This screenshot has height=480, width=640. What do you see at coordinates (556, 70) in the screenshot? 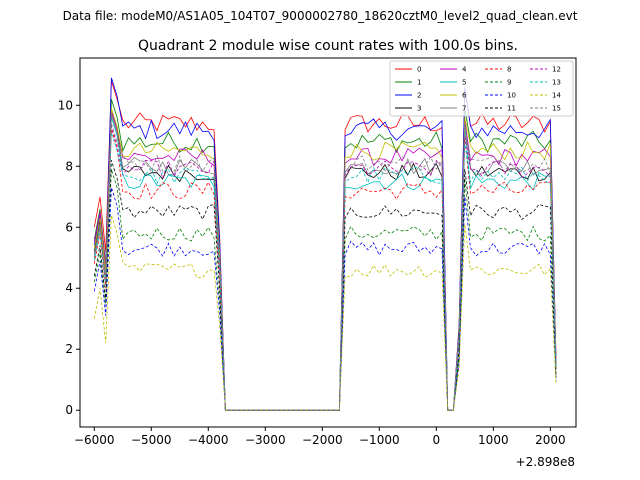
I see `legend-label-12: 12` at bounding box center [556, 70].